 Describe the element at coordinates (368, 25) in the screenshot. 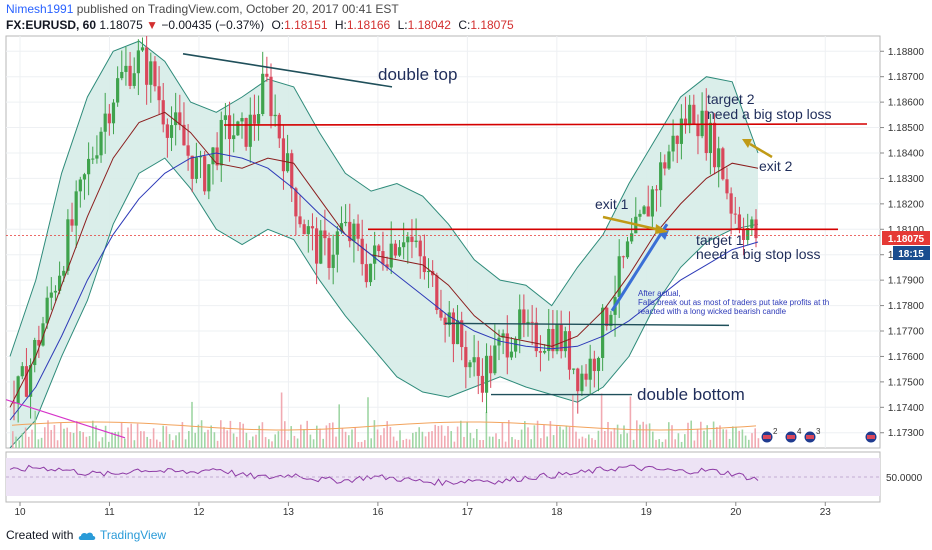

I see `high-value: 1.18166` at that location.